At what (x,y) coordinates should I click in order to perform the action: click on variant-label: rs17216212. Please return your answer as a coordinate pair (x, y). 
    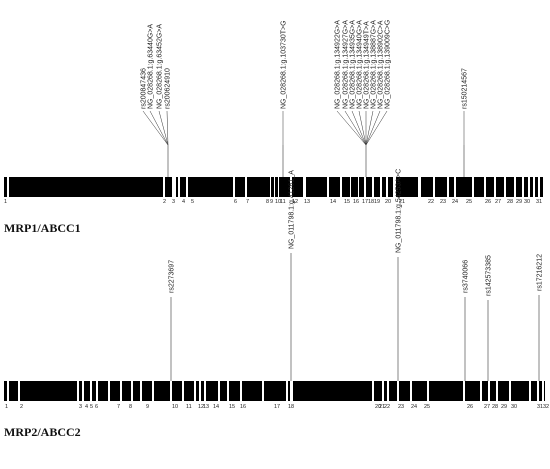
    Looking at the image, I should click on (540, 272).